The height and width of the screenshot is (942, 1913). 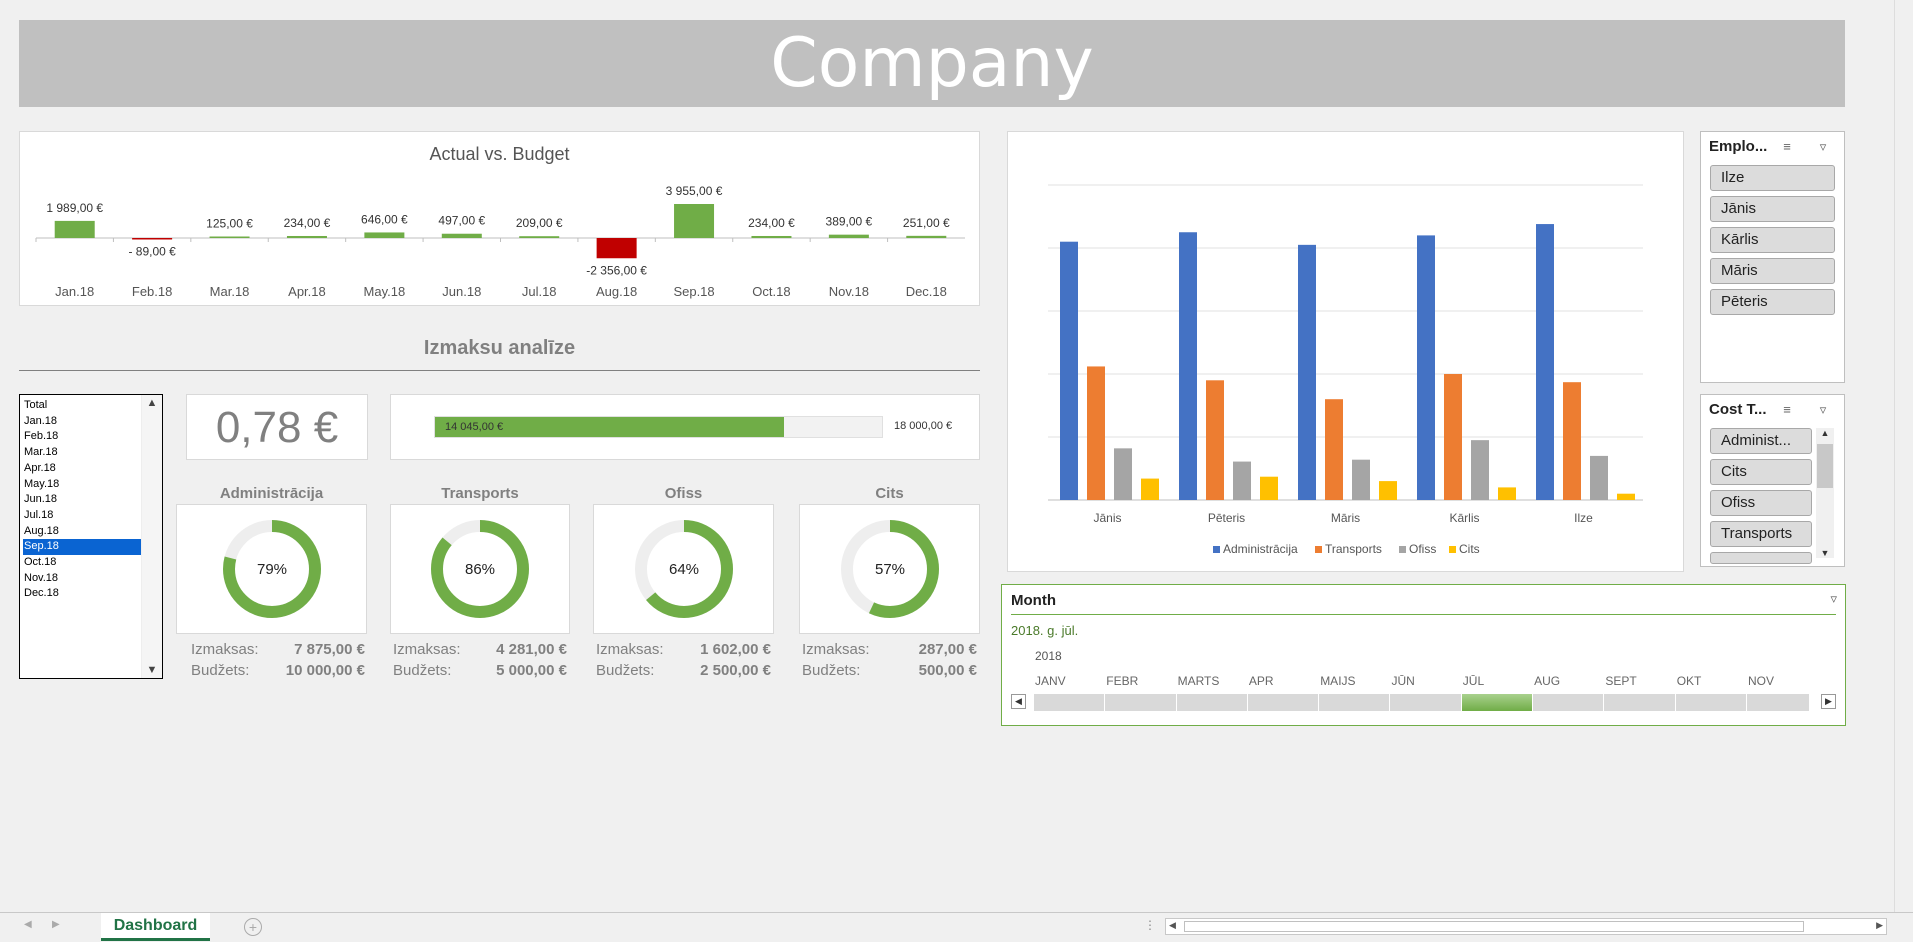 I want to click on list-item: Dec.18, so click(x=41, y=593).